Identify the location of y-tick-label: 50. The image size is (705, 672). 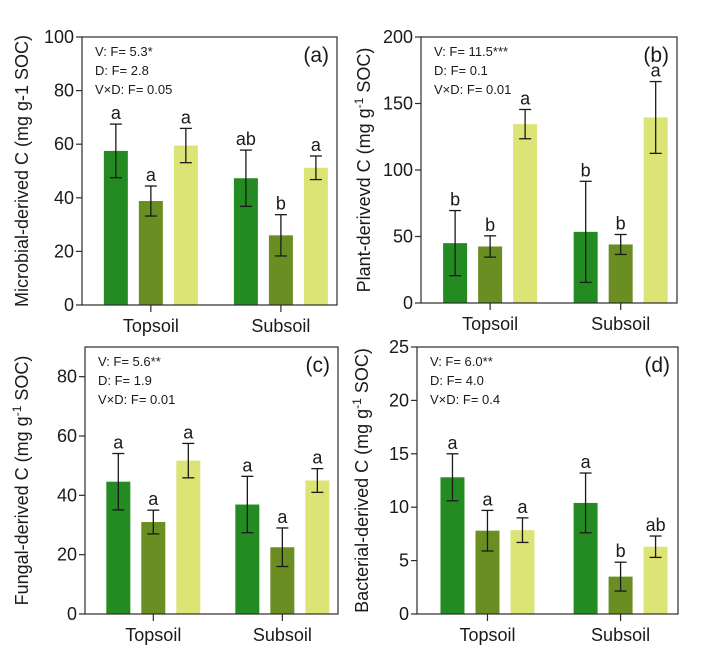
(403, 237).